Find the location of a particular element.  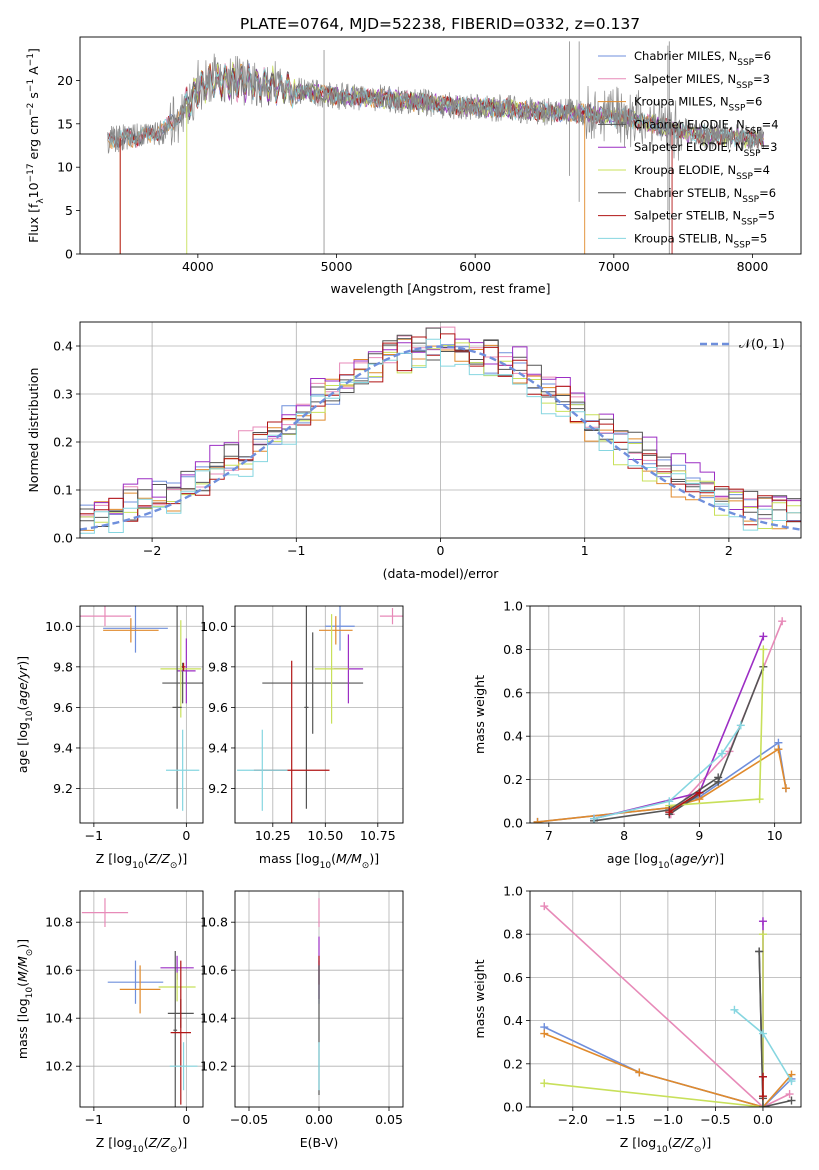

y-axis-label: mass [log10(M/M⊙)] is located at coordinates (25, 999).